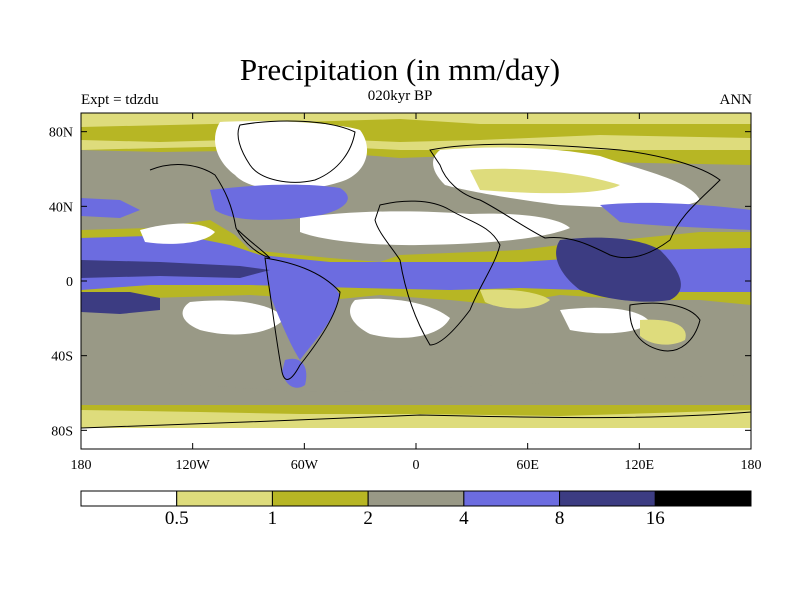 This screenshot has width=800, height=600. Describe the element at coordinates (69, 282) in the screenshot. I see `lat-tick-label: 0` at that location.